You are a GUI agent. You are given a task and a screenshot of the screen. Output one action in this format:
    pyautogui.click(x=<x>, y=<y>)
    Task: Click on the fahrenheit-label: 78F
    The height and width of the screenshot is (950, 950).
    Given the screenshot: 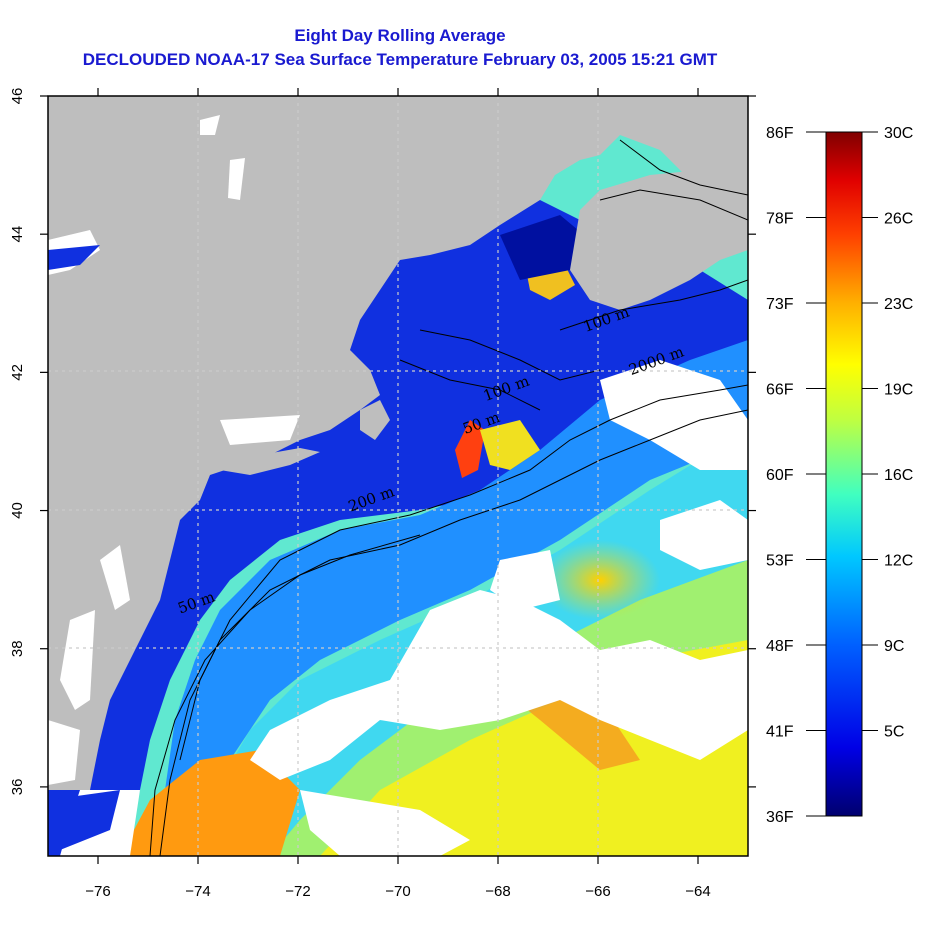 What is the action you would take?
    pyautogui.click(x=780, y=219)
    